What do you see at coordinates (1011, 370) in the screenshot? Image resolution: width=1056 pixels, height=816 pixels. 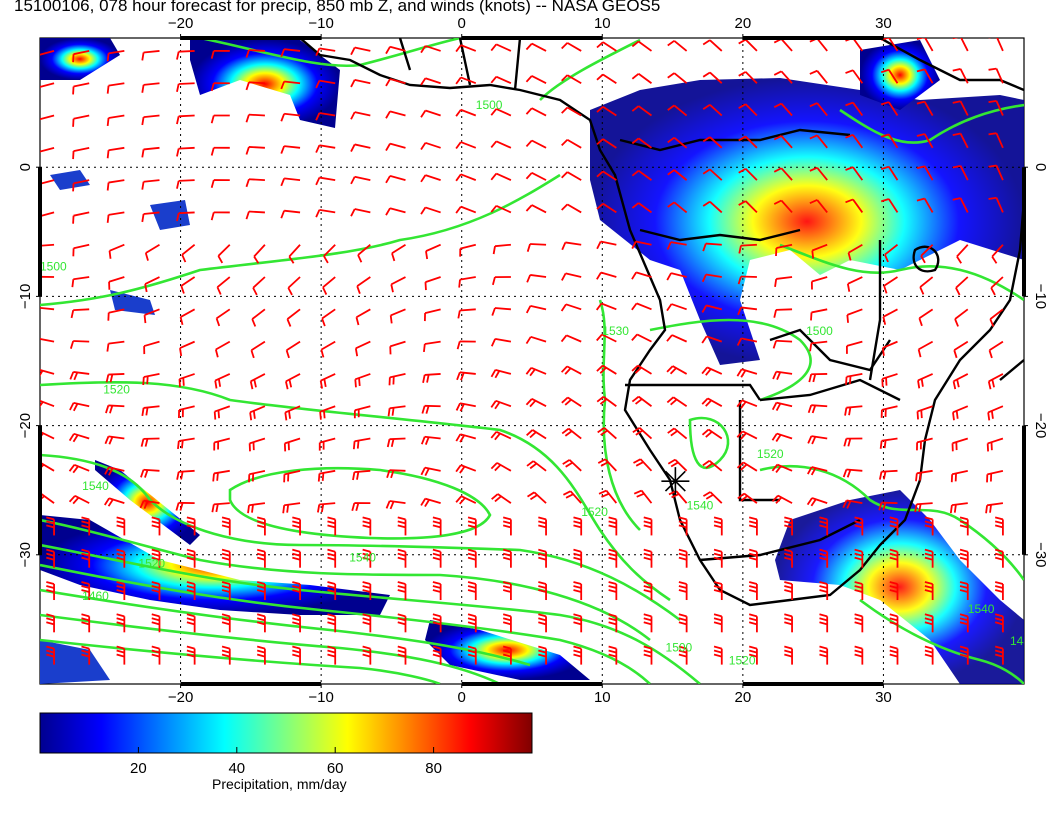 I see `madagascar` at bounding box center [1011, 370].